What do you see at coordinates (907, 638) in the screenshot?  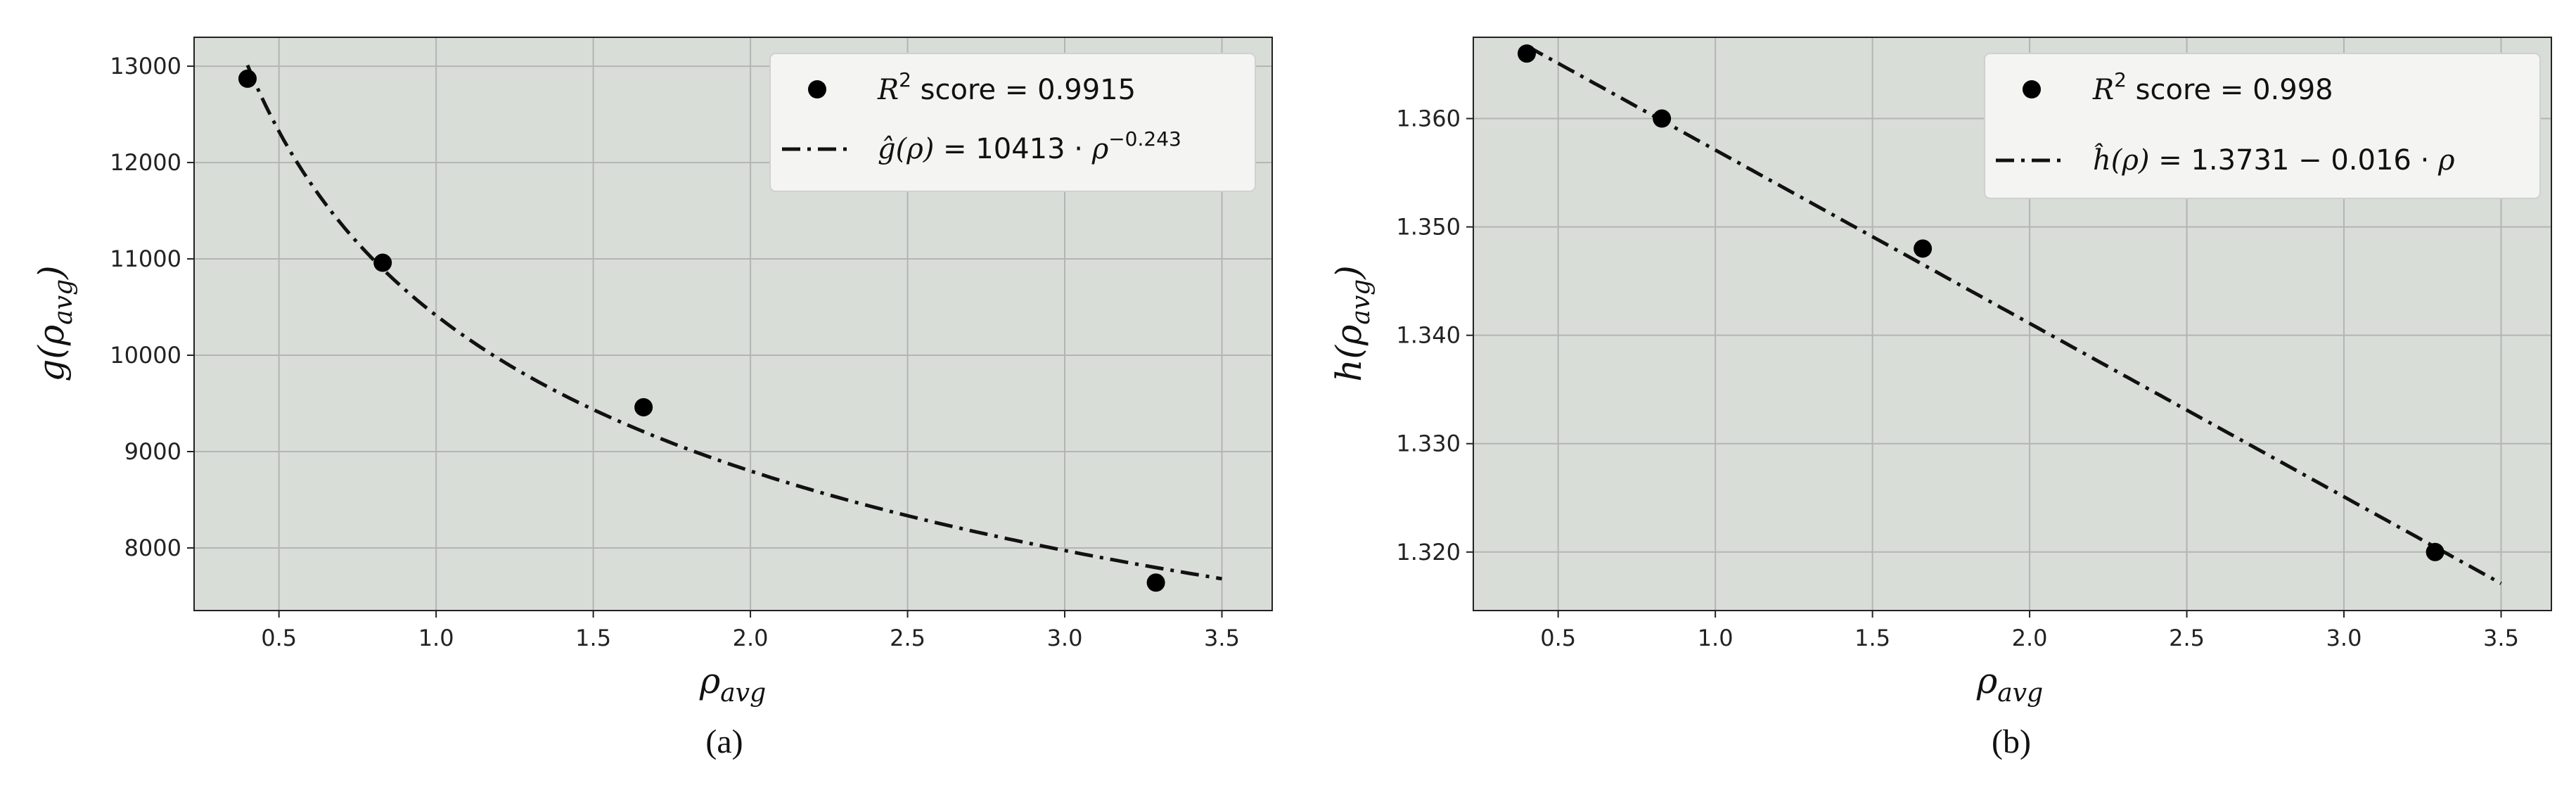 I see `x-tick-label-a: 2.5` at bounding box center [907, 638].